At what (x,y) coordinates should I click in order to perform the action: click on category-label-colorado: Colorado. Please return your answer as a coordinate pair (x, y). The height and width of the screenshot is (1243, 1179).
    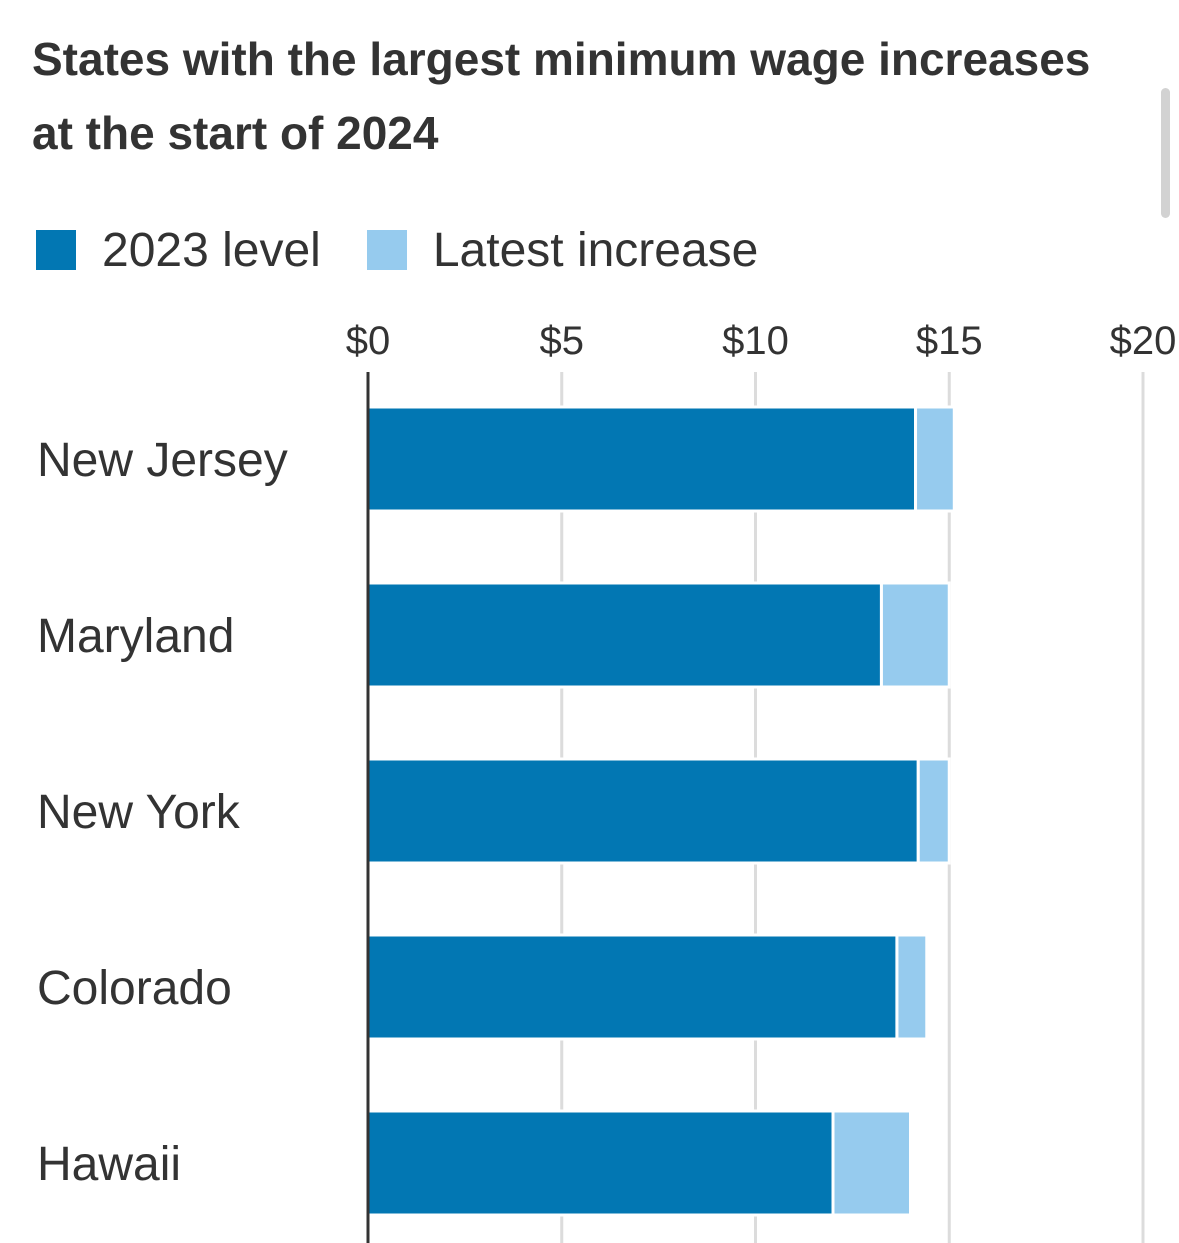
    Looking at the image, I should click on (134, 988).